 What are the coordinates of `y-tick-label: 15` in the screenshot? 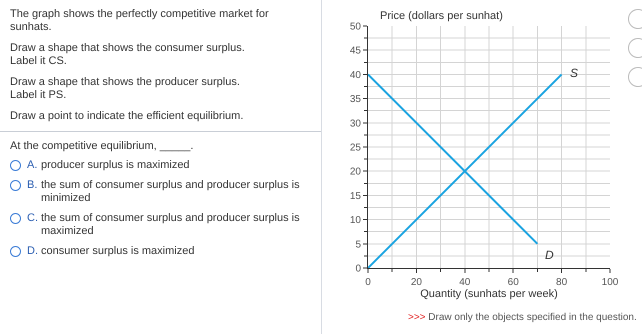 It's located at (356, 196).